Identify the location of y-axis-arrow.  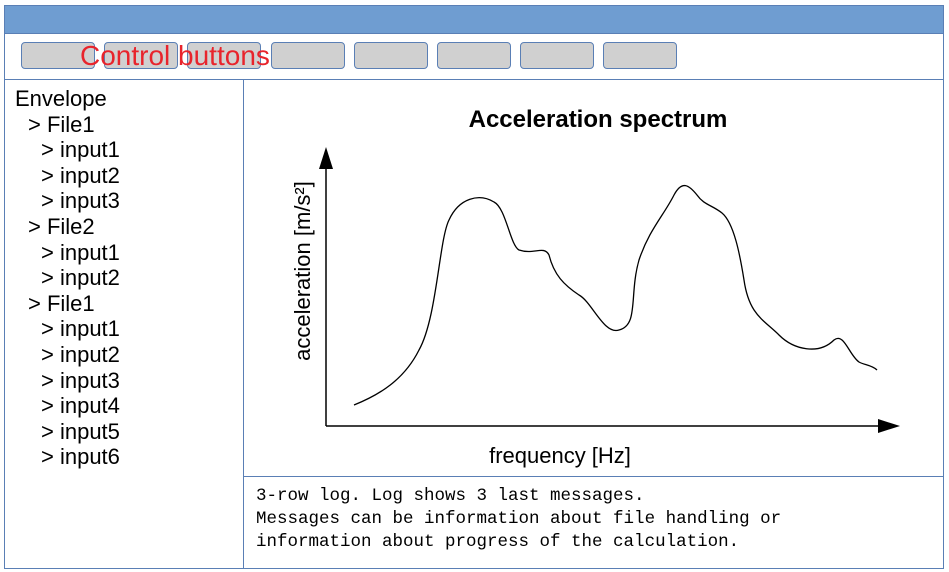
(326, 158).